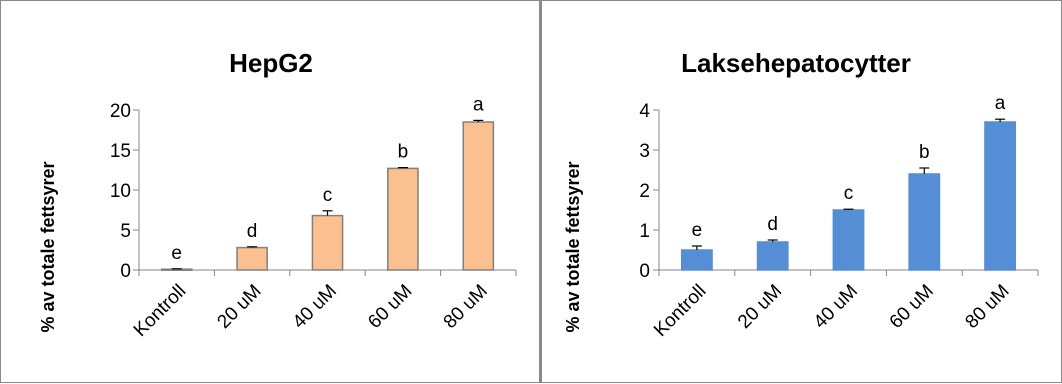 This screenshot has width=1062, height=384. I want to click on y-tick-label: 20, so click(120, 111).